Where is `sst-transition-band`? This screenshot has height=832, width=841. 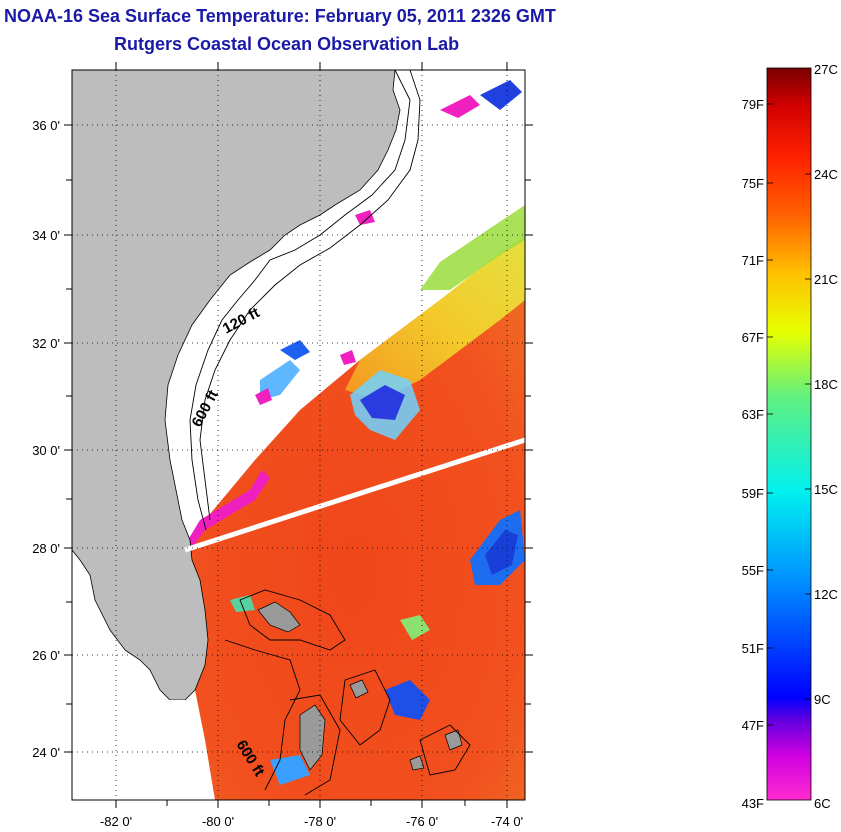 sst-transition-band is located at coordinates (435, 318).